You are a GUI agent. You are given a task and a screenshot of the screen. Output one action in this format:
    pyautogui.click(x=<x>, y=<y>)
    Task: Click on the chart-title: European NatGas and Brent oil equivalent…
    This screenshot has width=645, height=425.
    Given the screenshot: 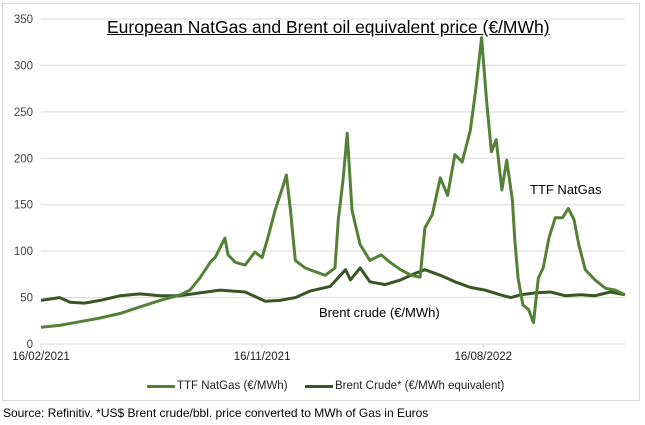 What is the action you would take?
    pyautogui.click(x=328, y=27)
    